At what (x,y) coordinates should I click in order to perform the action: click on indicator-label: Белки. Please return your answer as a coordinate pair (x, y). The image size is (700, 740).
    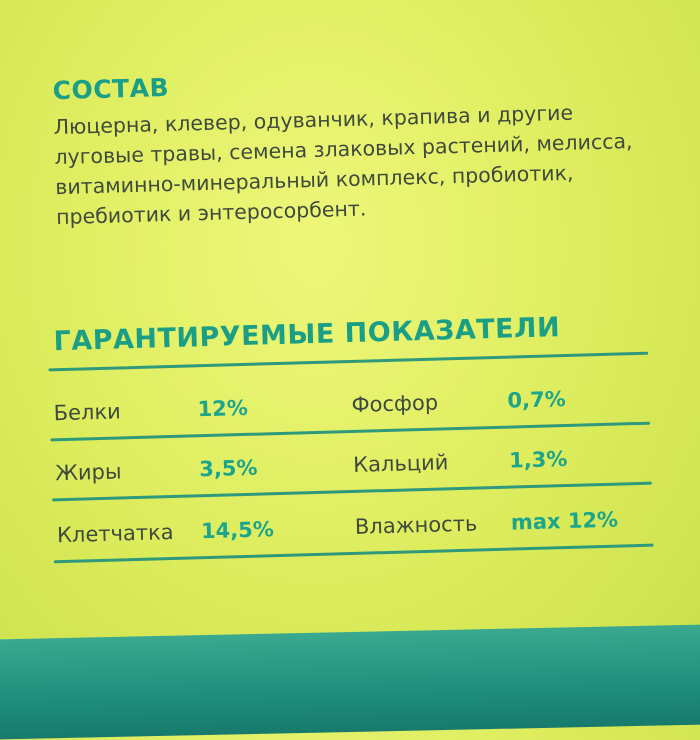
    Looking at the image, I should click on (87, 412).